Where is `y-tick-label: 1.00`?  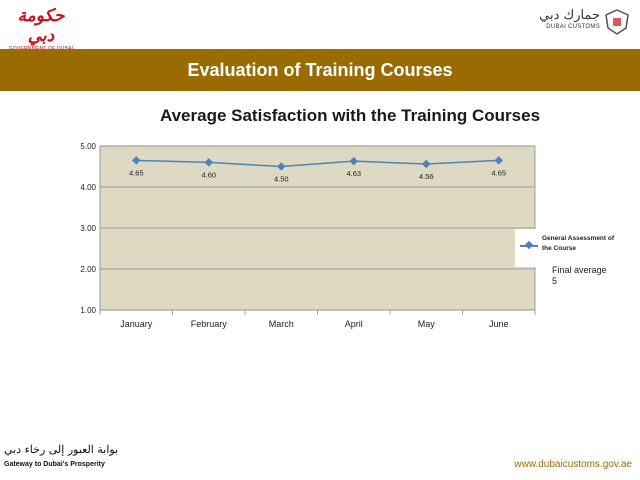
y-tick-label: 1.00 is located at coordinates (88, 310).